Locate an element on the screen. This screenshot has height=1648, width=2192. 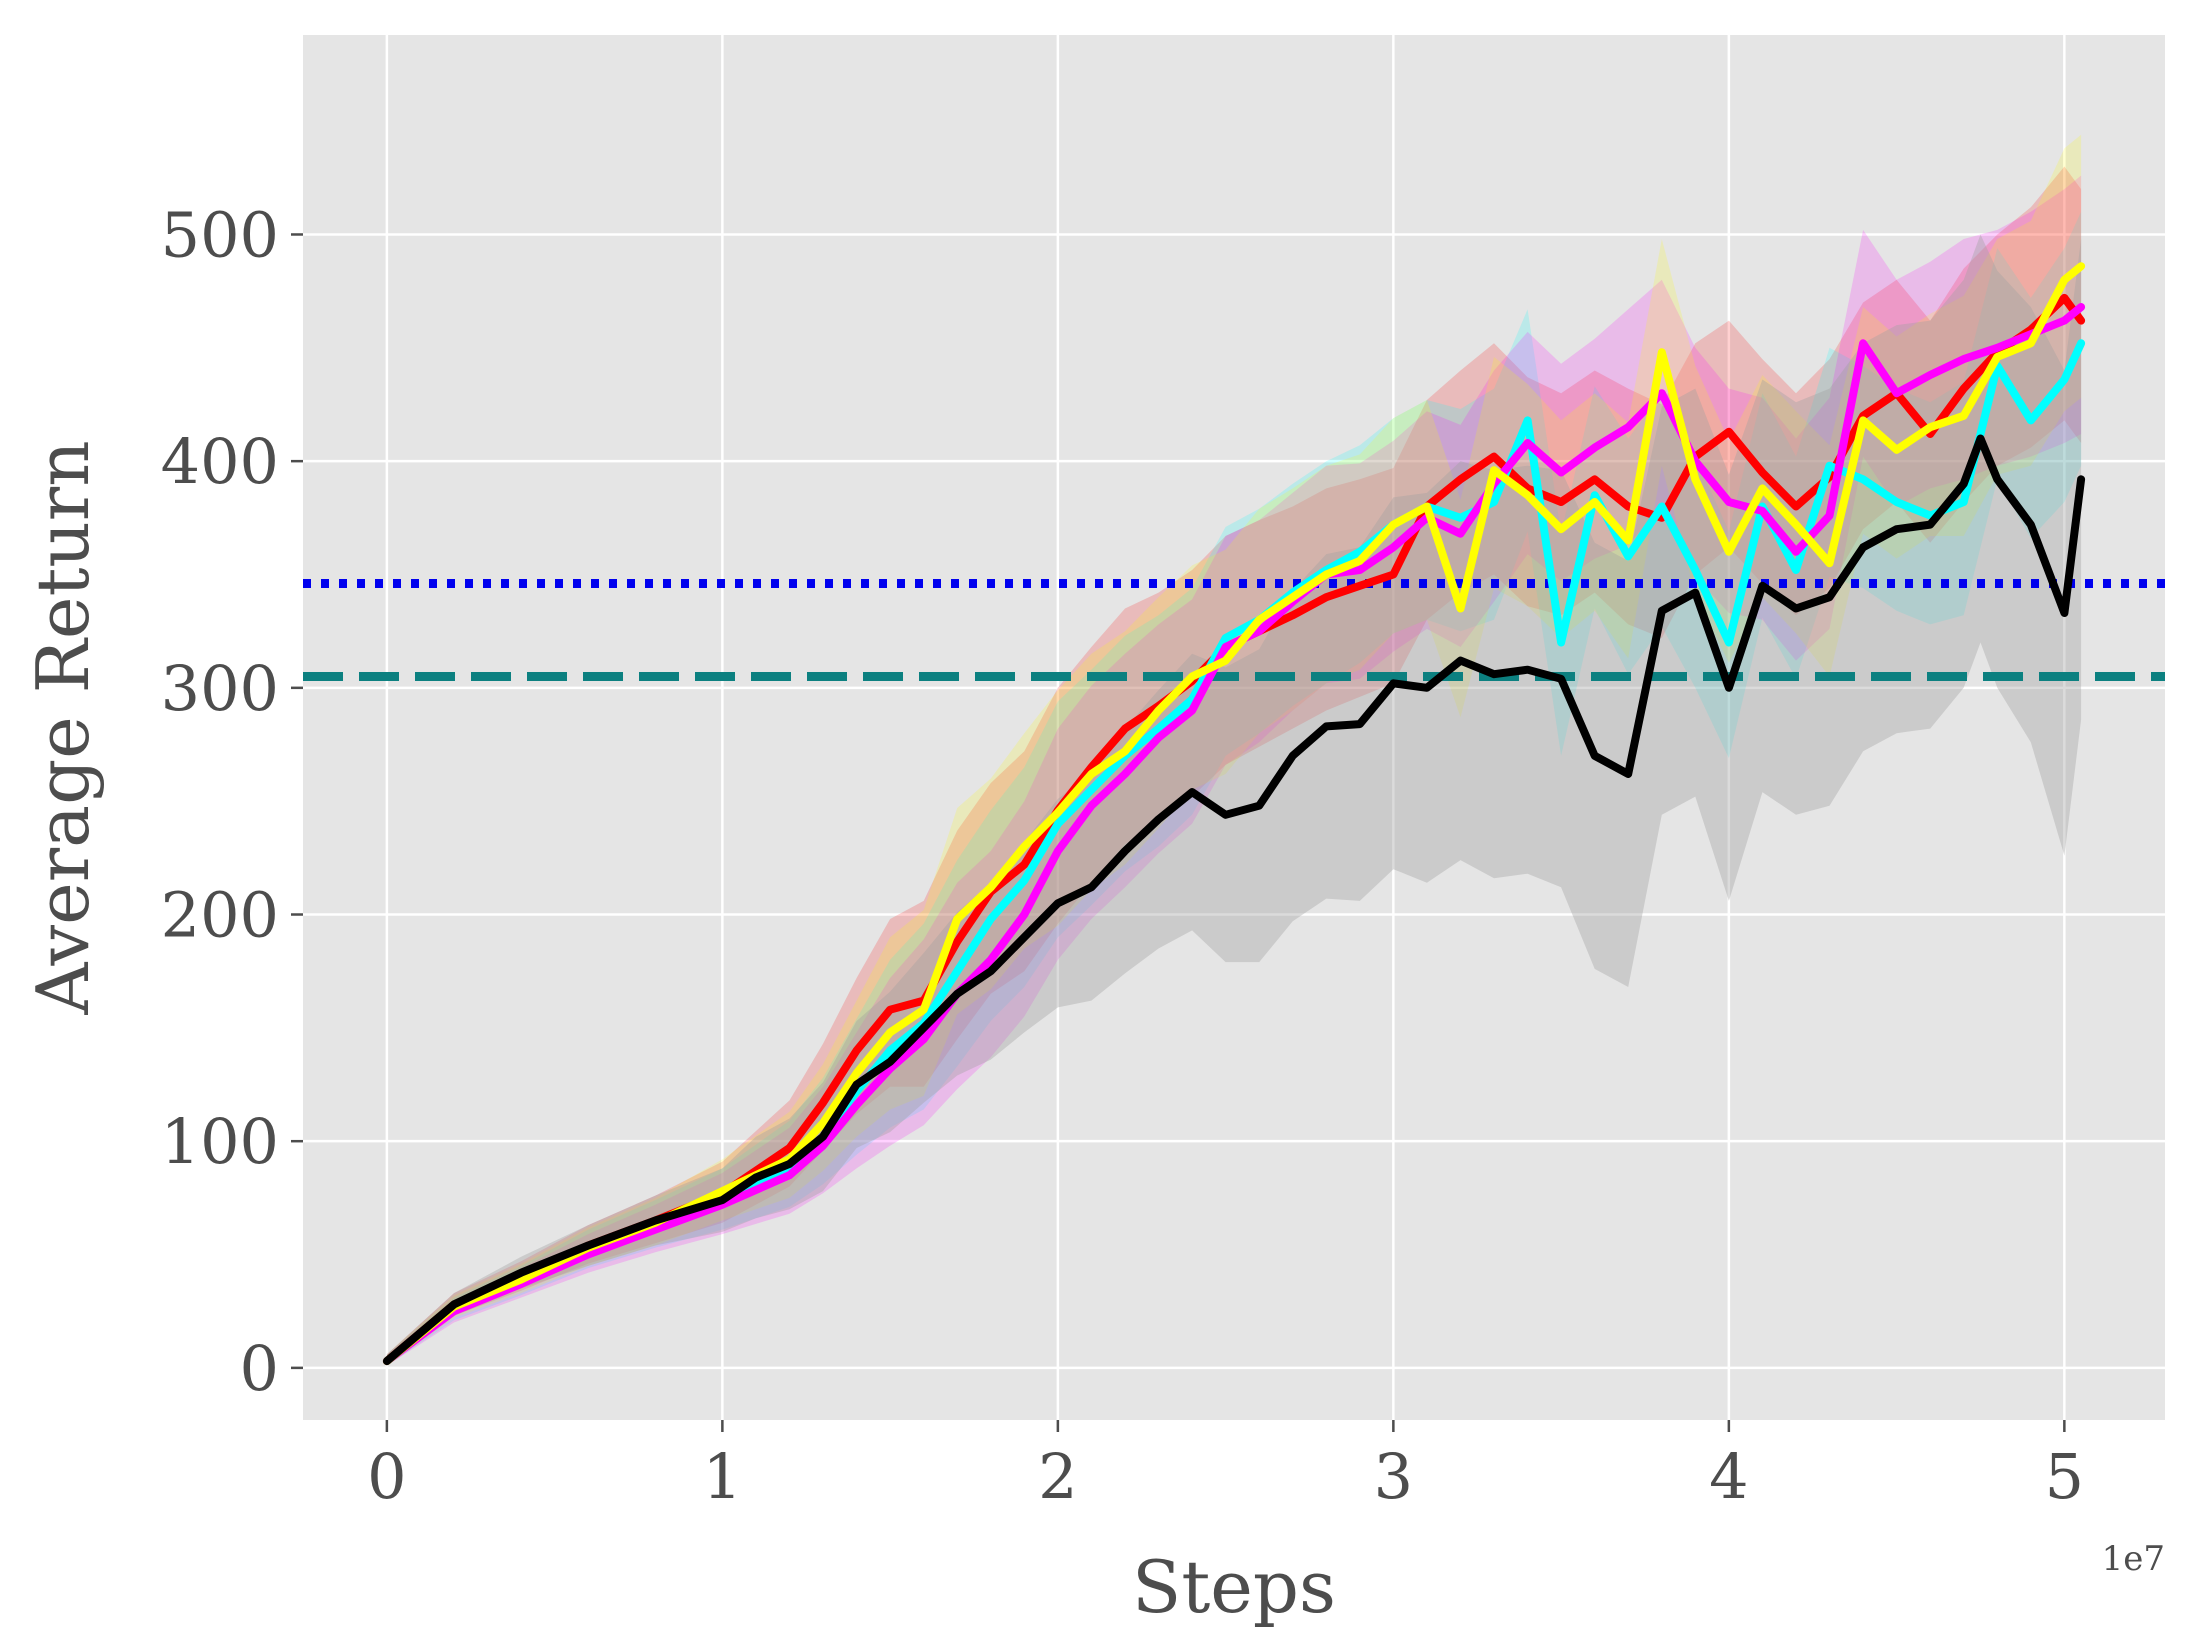
x-tick-label: 0 is located at coordinates (386, 1476).